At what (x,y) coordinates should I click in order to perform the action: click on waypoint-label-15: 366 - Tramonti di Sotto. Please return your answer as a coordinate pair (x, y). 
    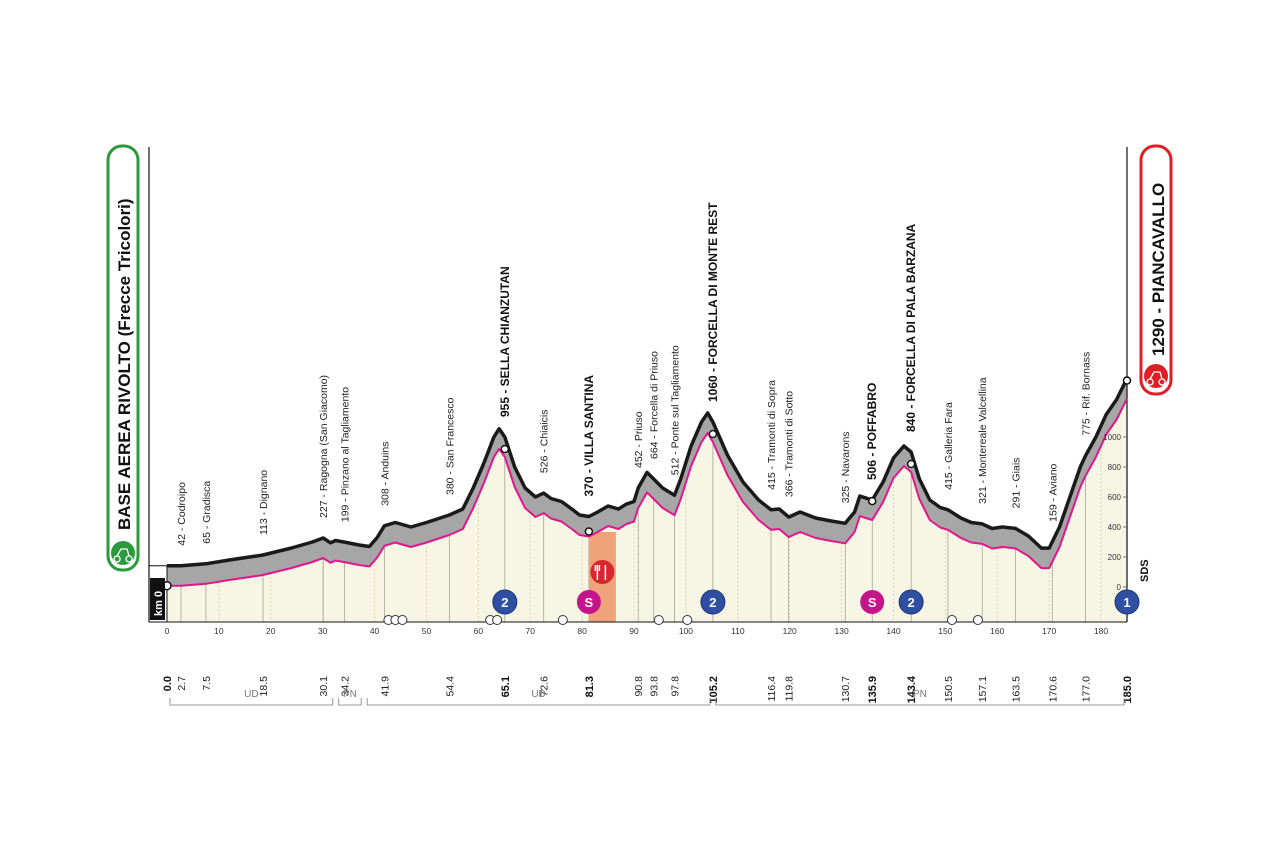
    Looking at the image, I should click on (790, 444).